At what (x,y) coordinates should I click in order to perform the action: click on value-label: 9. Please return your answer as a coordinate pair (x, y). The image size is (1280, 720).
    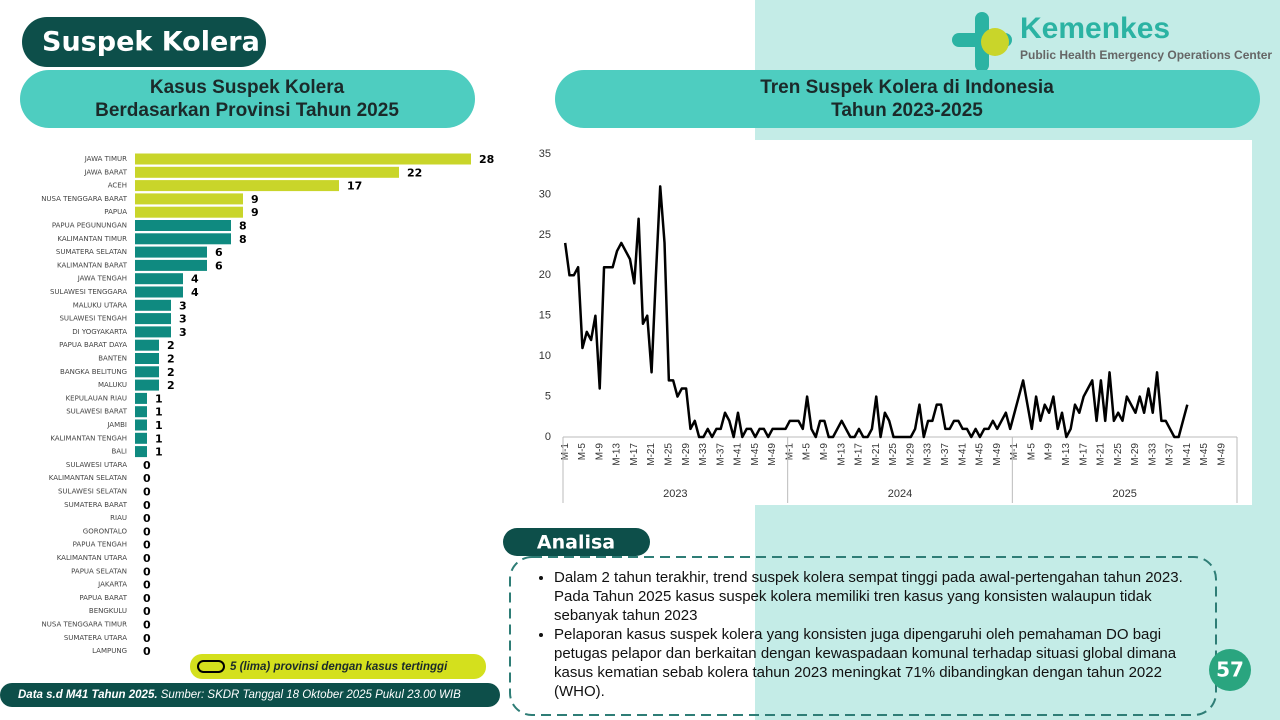
    Looking at the image, I should click on (255, 212).